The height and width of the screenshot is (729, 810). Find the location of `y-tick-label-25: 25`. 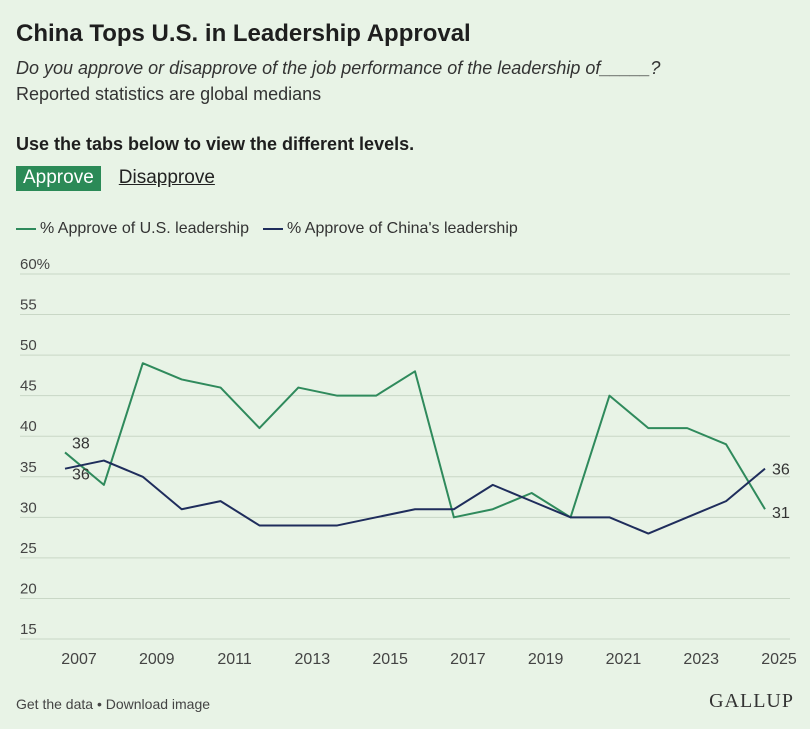

y-tick-label-25: 25 is located at coordinates (28, 548).